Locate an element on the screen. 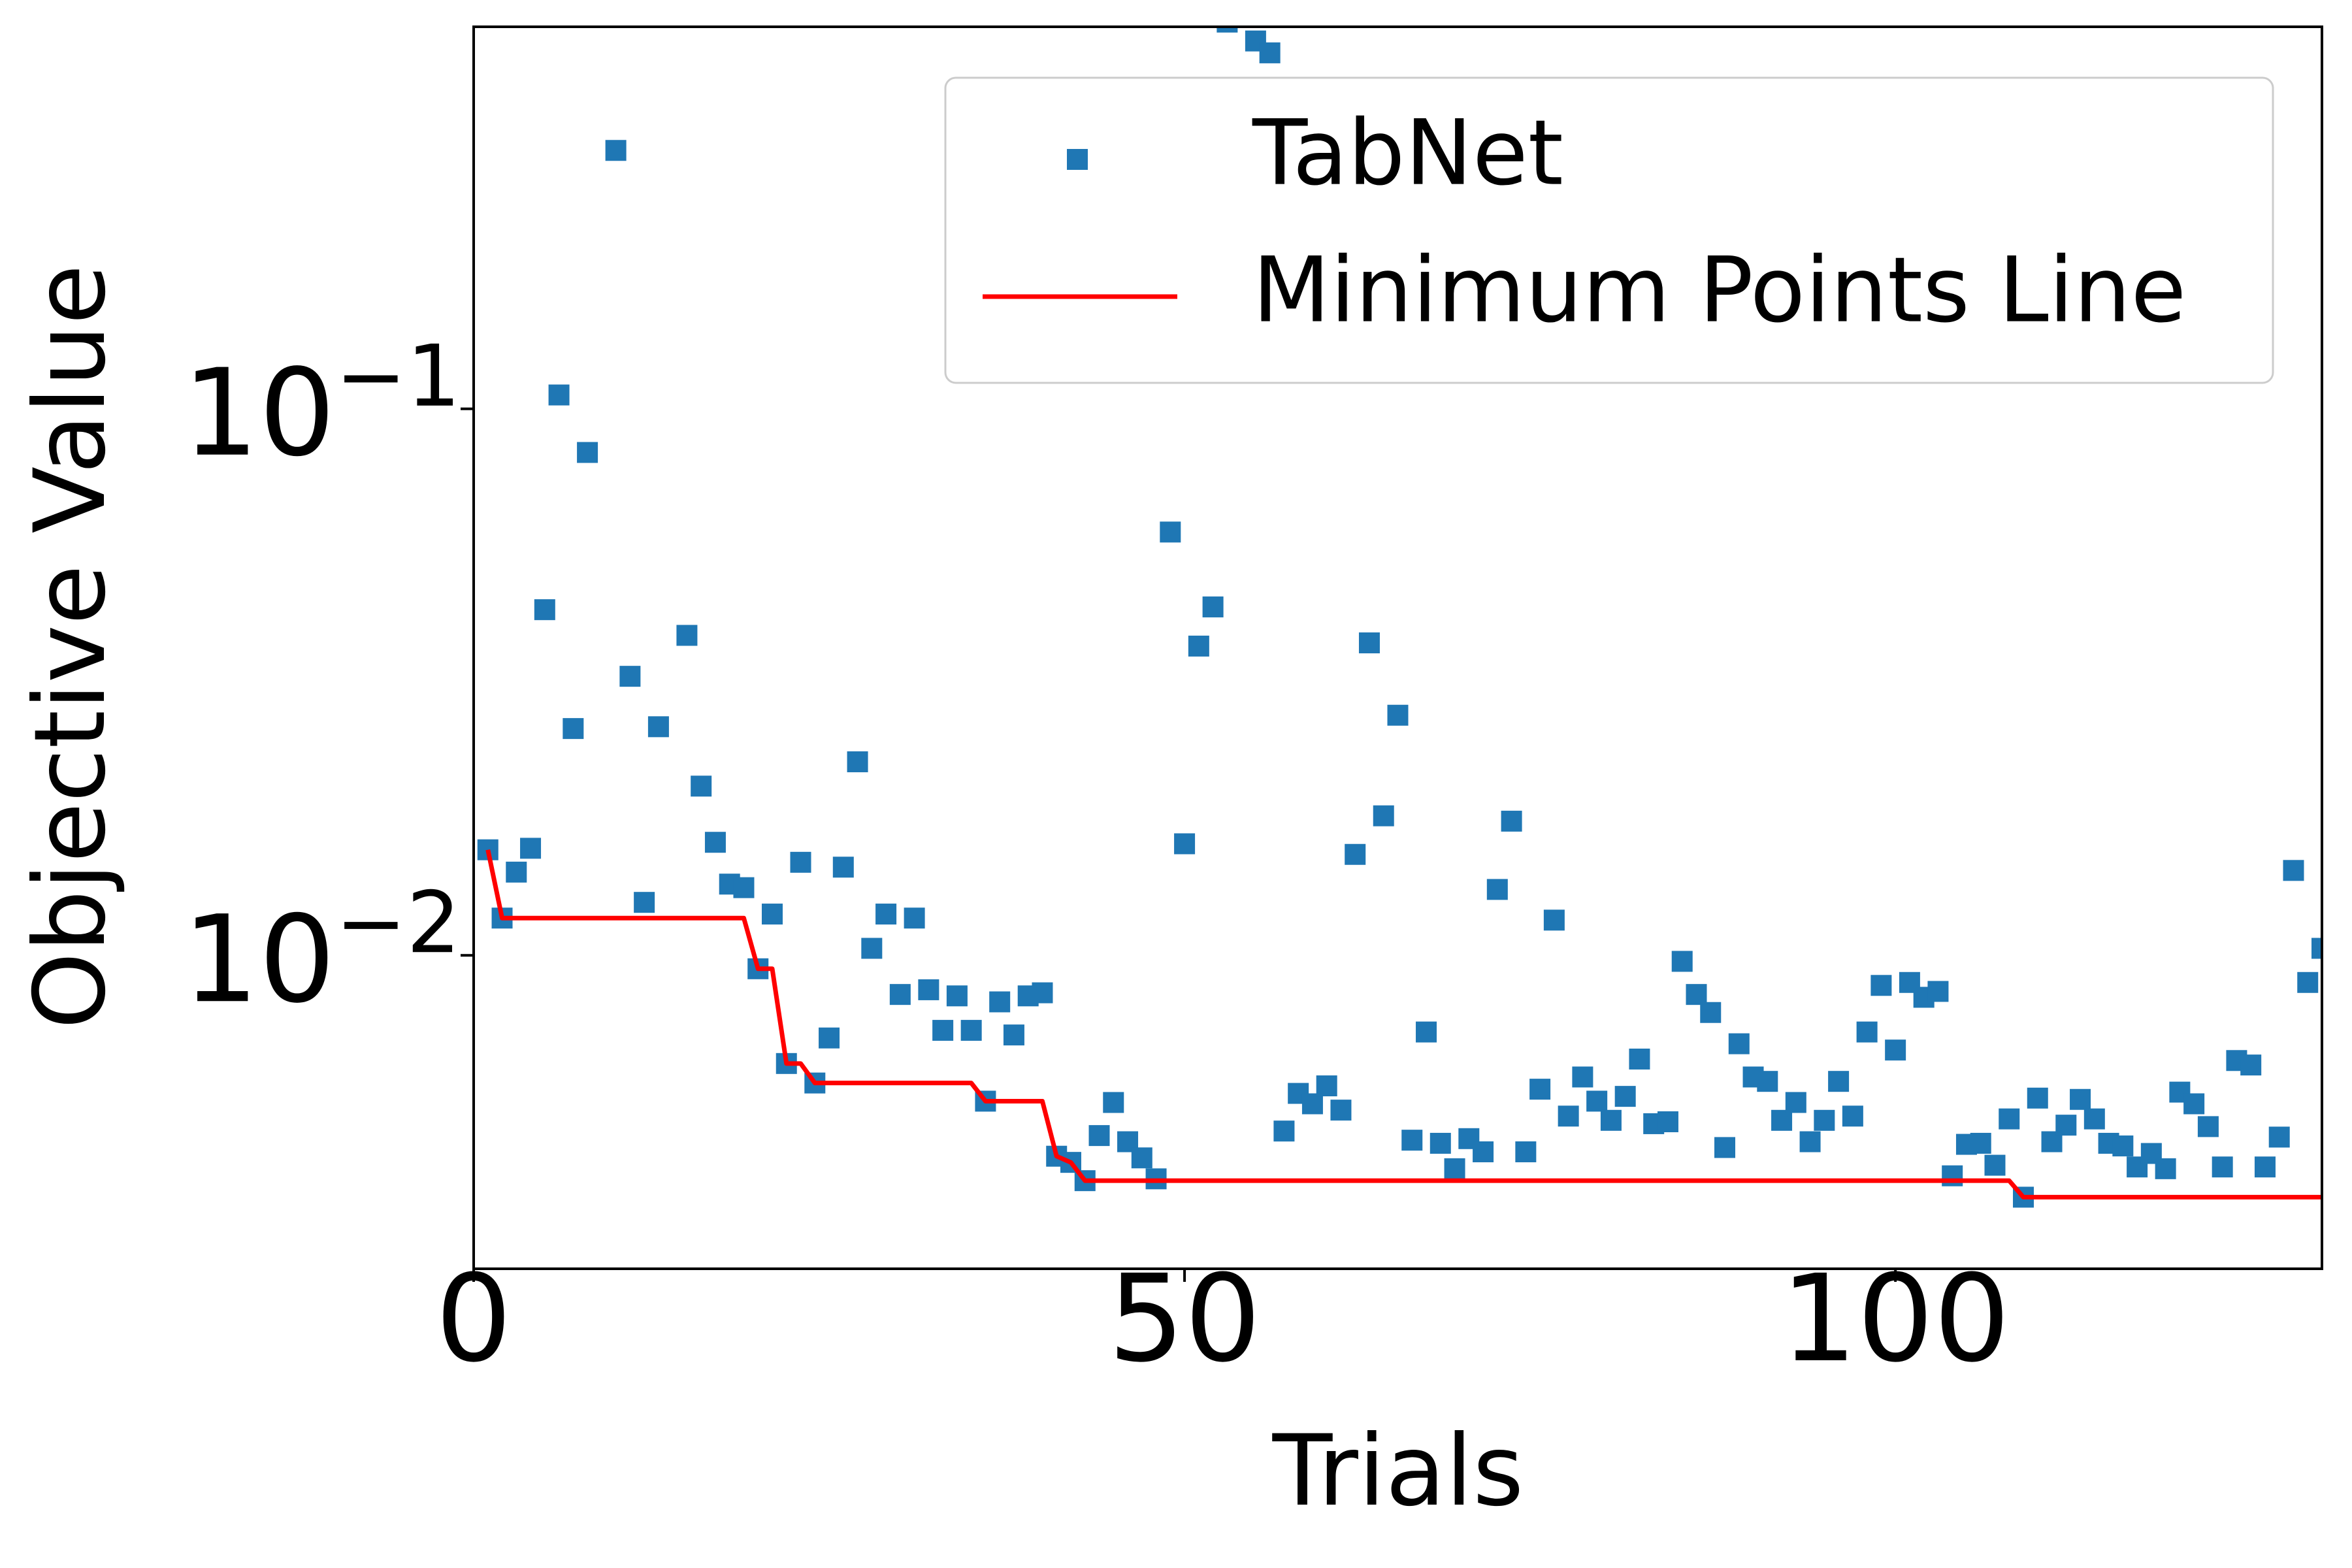  legend-label: Minimum Points Line is located at coordinates (1719, 290).